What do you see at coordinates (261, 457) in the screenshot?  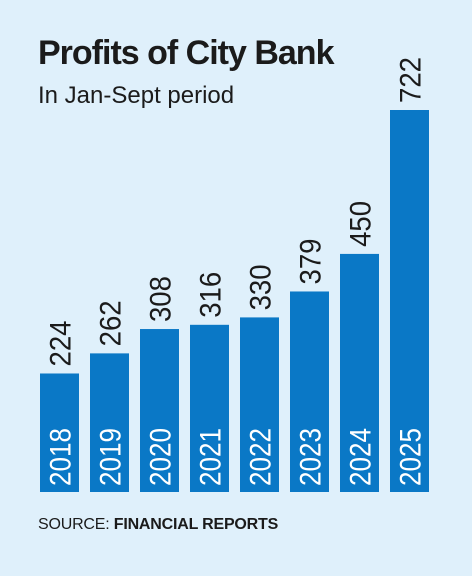 I see `x-tick-label: 2022` at bounding box center [261, 457].